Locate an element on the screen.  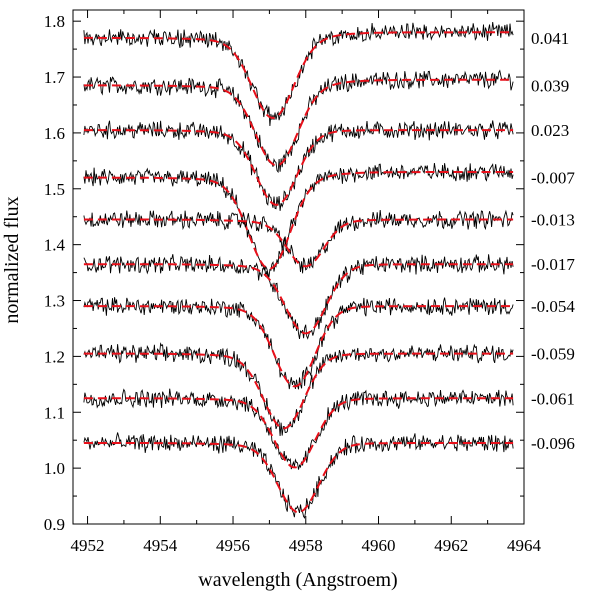
phase-label: -0.054 is located at coordinates (553, 306).